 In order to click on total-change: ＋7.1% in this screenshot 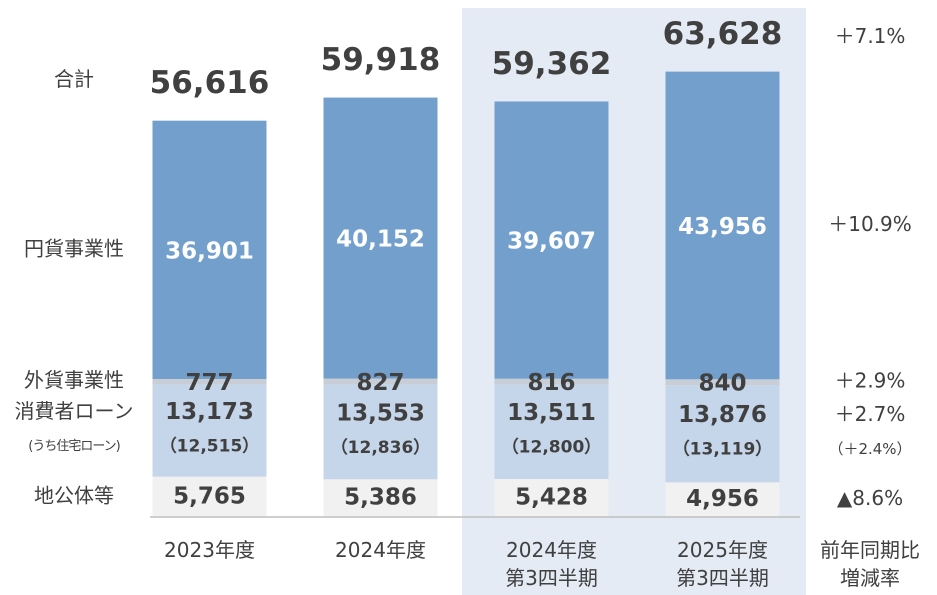, I will do `click(870, 36)`.